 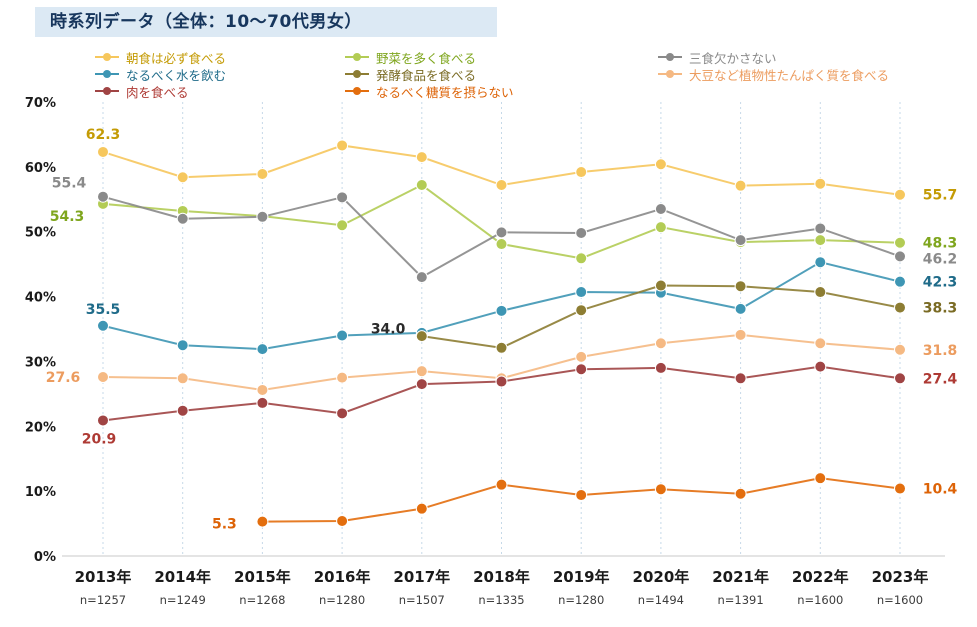 What do you see at coordinates (740, 600) in the screenshot?
I see `x-n-label: n=1391` at bounding box center [740, 600].